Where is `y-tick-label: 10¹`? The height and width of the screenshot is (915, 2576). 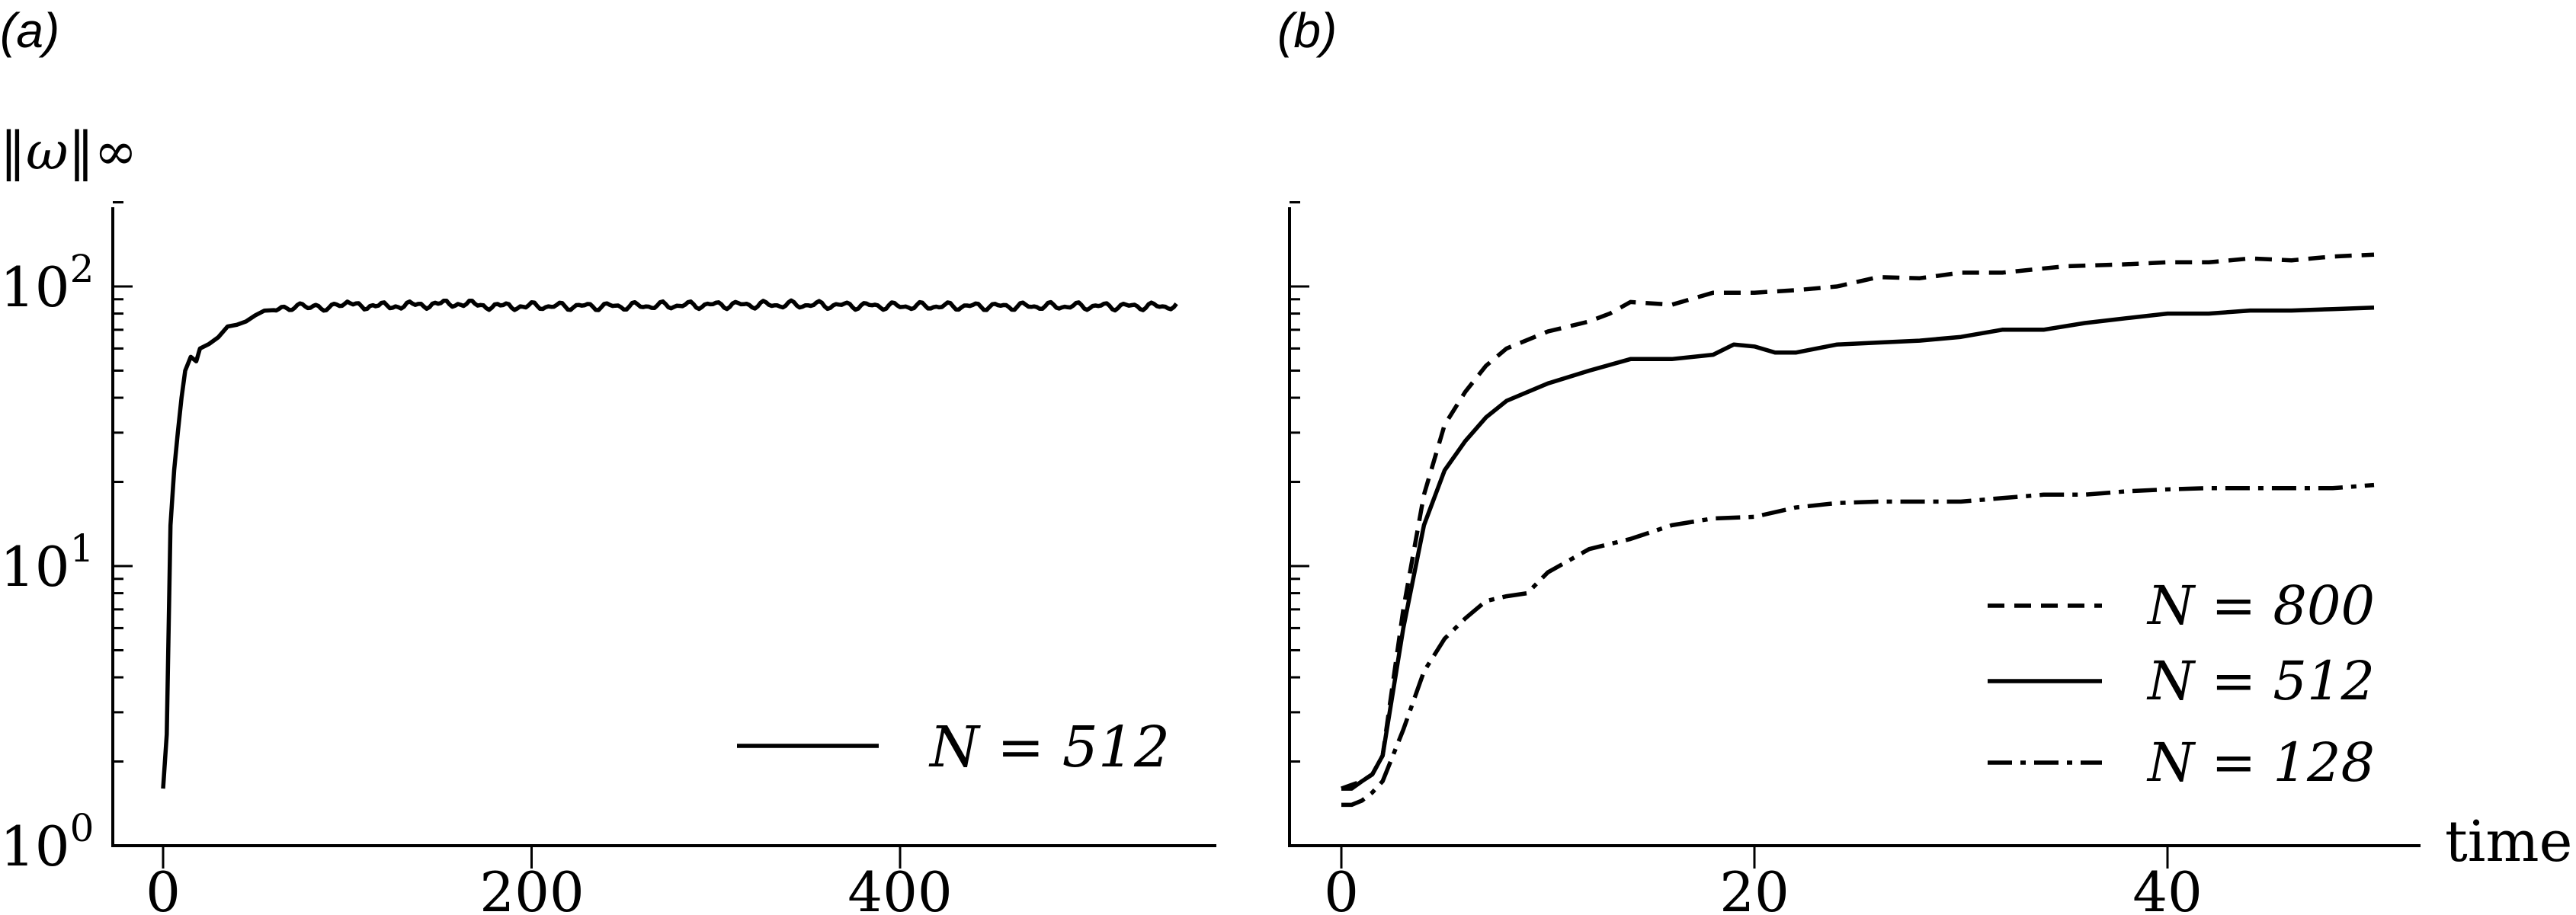 y-tick-label: 10¹ is located at coordinates (47, 562).